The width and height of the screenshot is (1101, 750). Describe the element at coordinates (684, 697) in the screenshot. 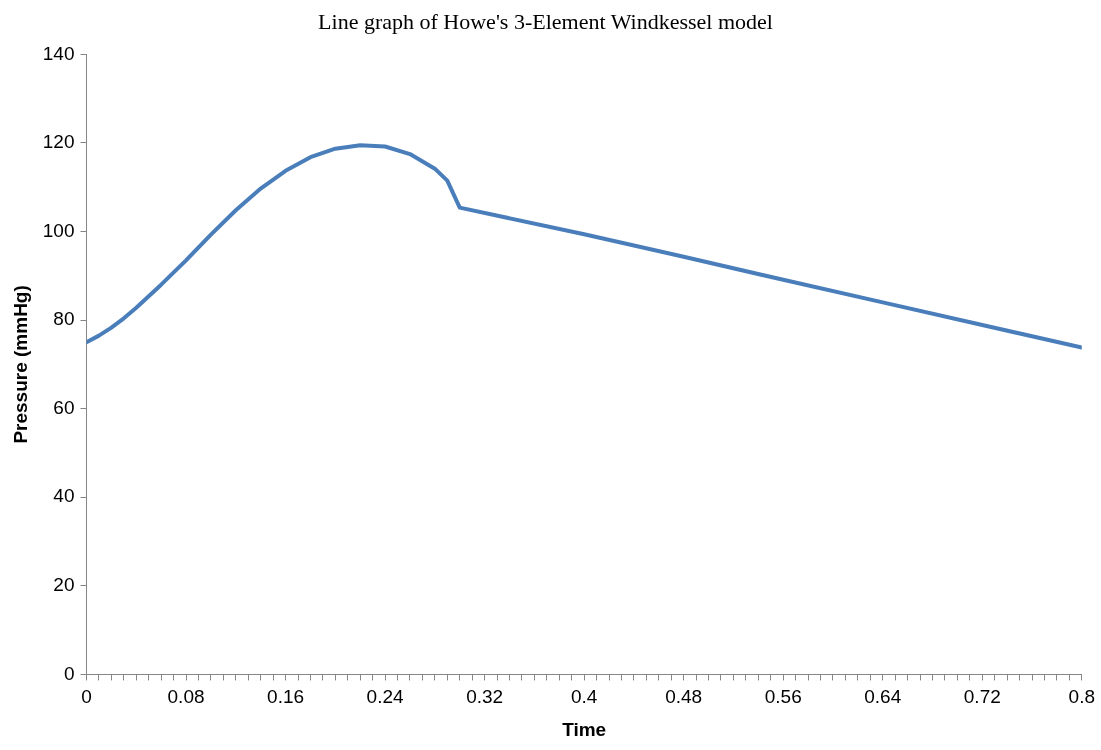

I see `x-tick-label: 0.48` at that location.